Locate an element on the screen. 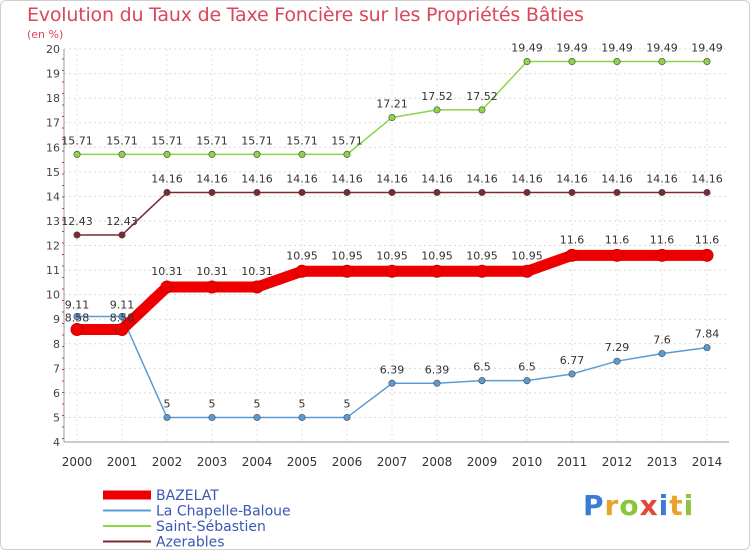  x-tick-label: 2013 is located at coordinates (662, 462).